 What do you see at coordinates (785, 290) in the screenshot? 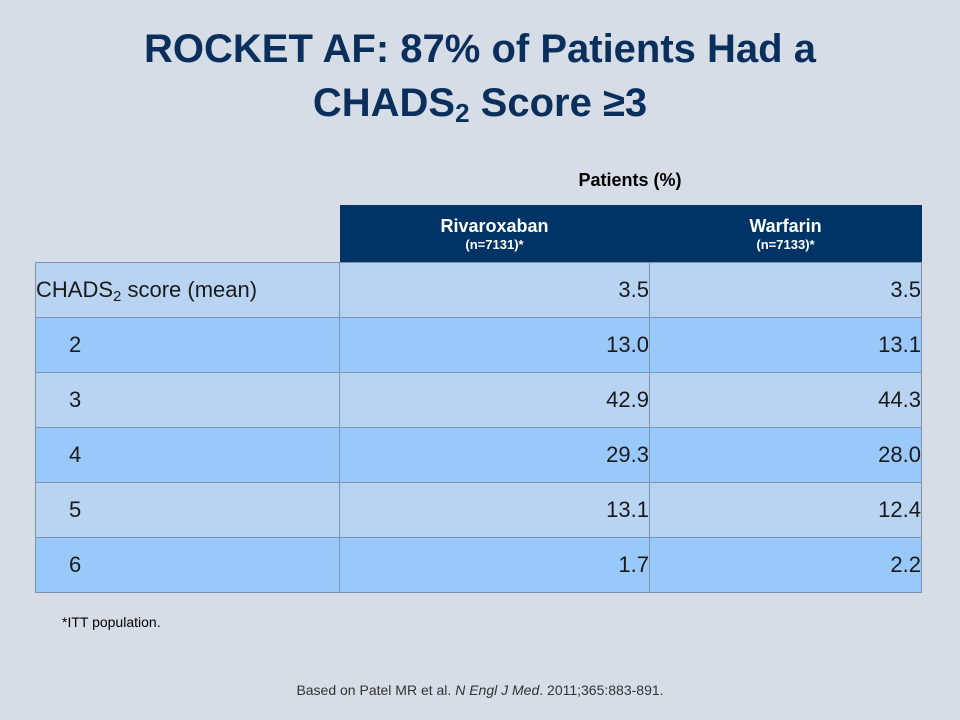
I see `warfarin-value: 3.5` at bounding box center [785, 290].